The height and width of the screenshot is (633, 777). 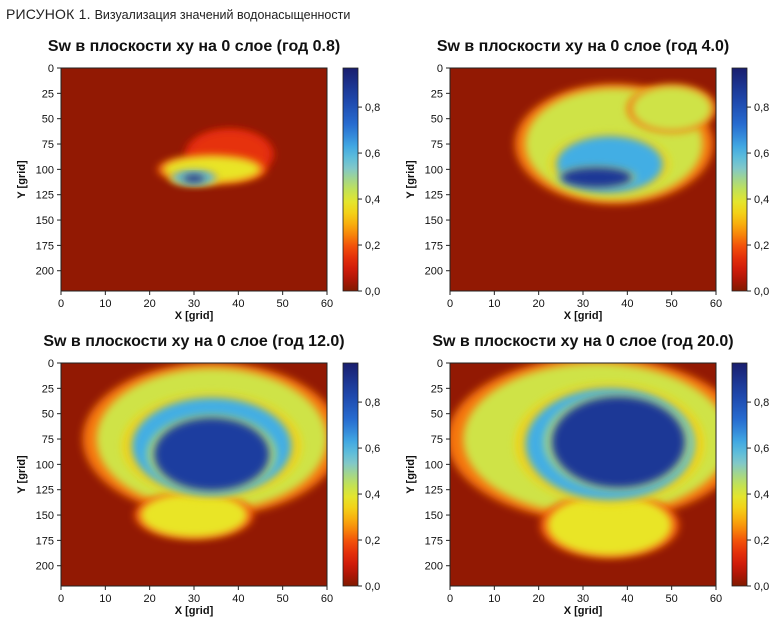 What do you see at coordinates (194, 341) in the screenshot?
I see `chart-title: Sw в плоскости xy на 0 слое (год 12.0)` at bounding box center [194, 341].